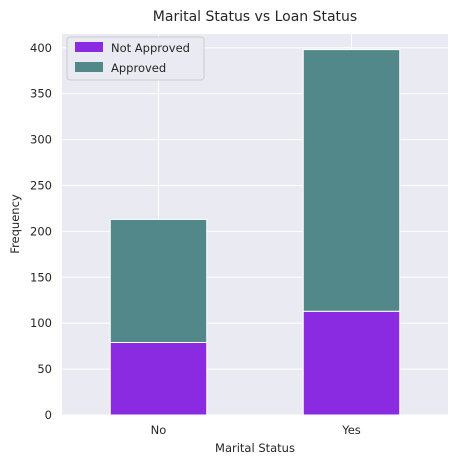 The width and height of the screenshot is (458, 464). Describe the element at coordinates (48, 415) in the screenshot. I see `y-tick-label: 0` at that location.